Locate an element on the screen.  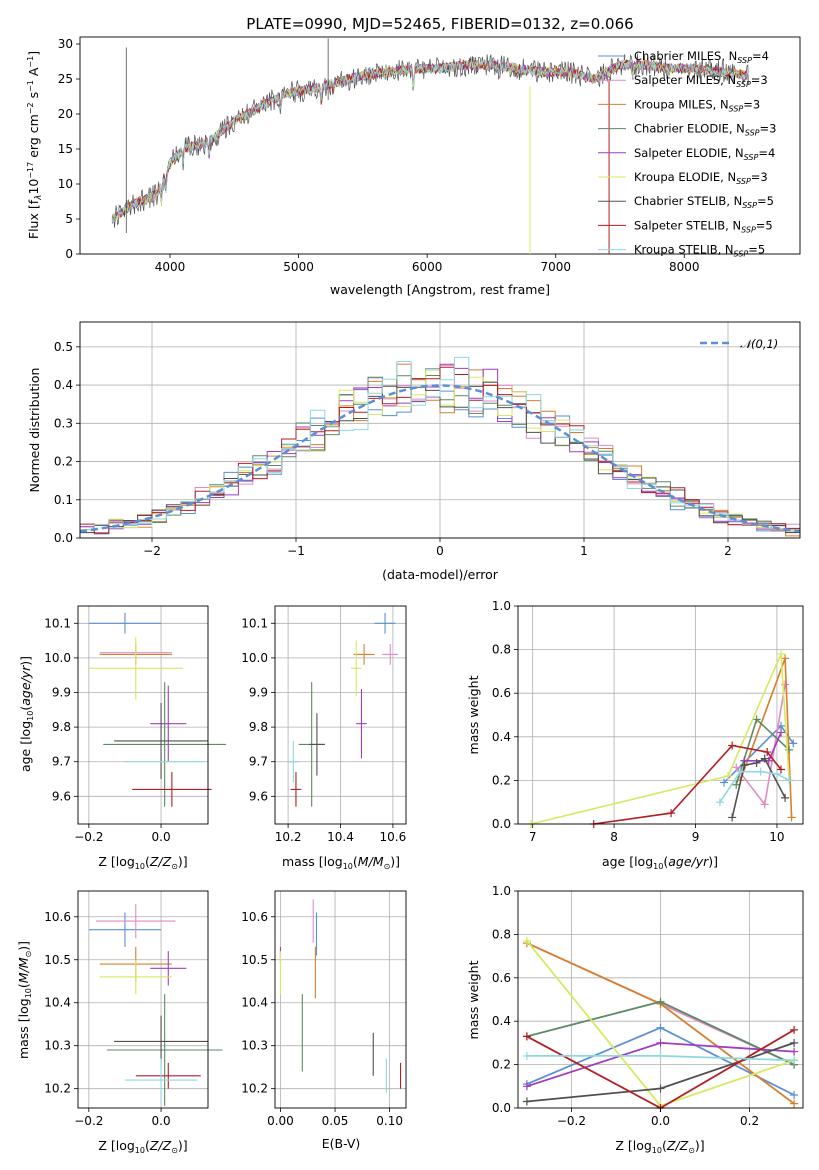
x-tick-label: −1 is located at coordinates (296, 551).